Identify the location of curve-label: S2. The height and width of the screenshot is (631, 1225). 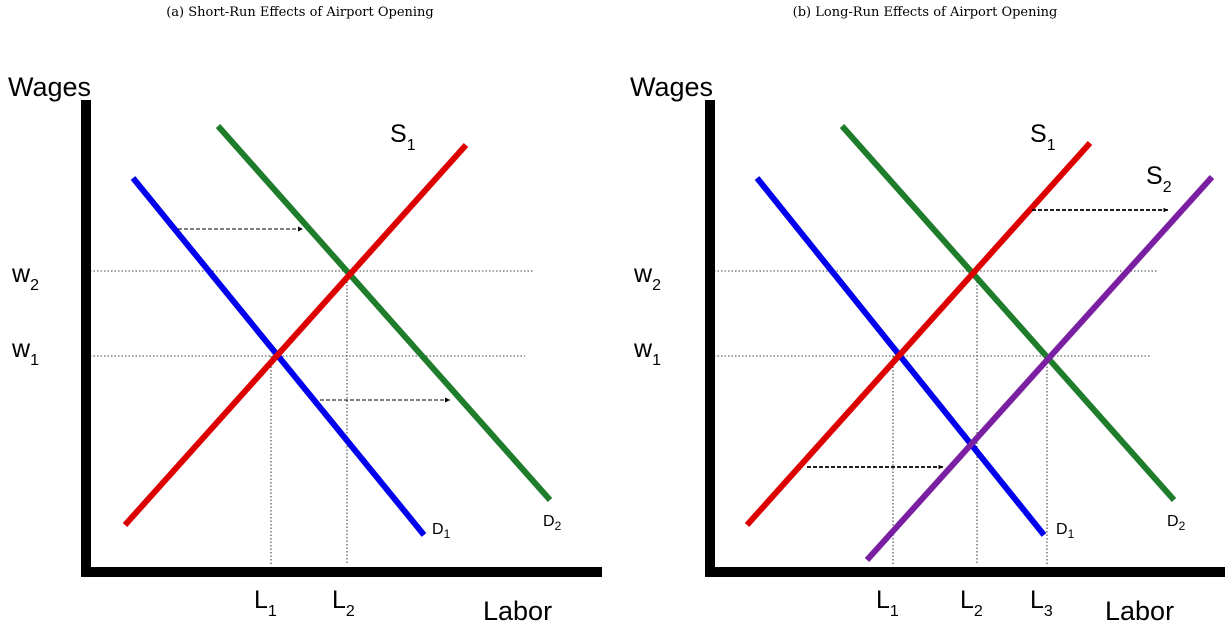
(1159, 179).